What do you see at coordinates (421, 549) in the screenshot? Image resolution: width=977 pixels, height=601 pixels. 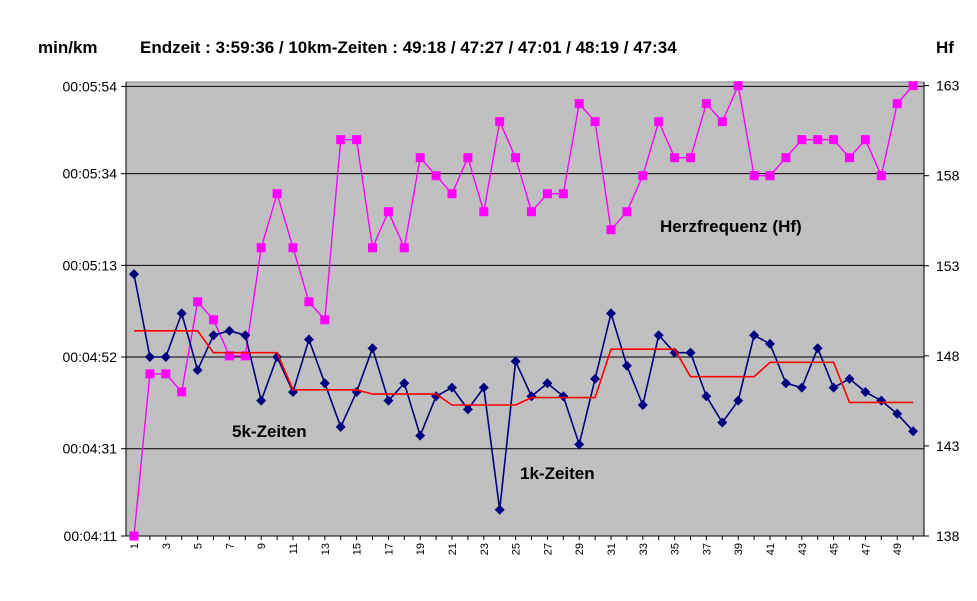 I see `x-tick-label: 19` at bounding box center [421, 549].